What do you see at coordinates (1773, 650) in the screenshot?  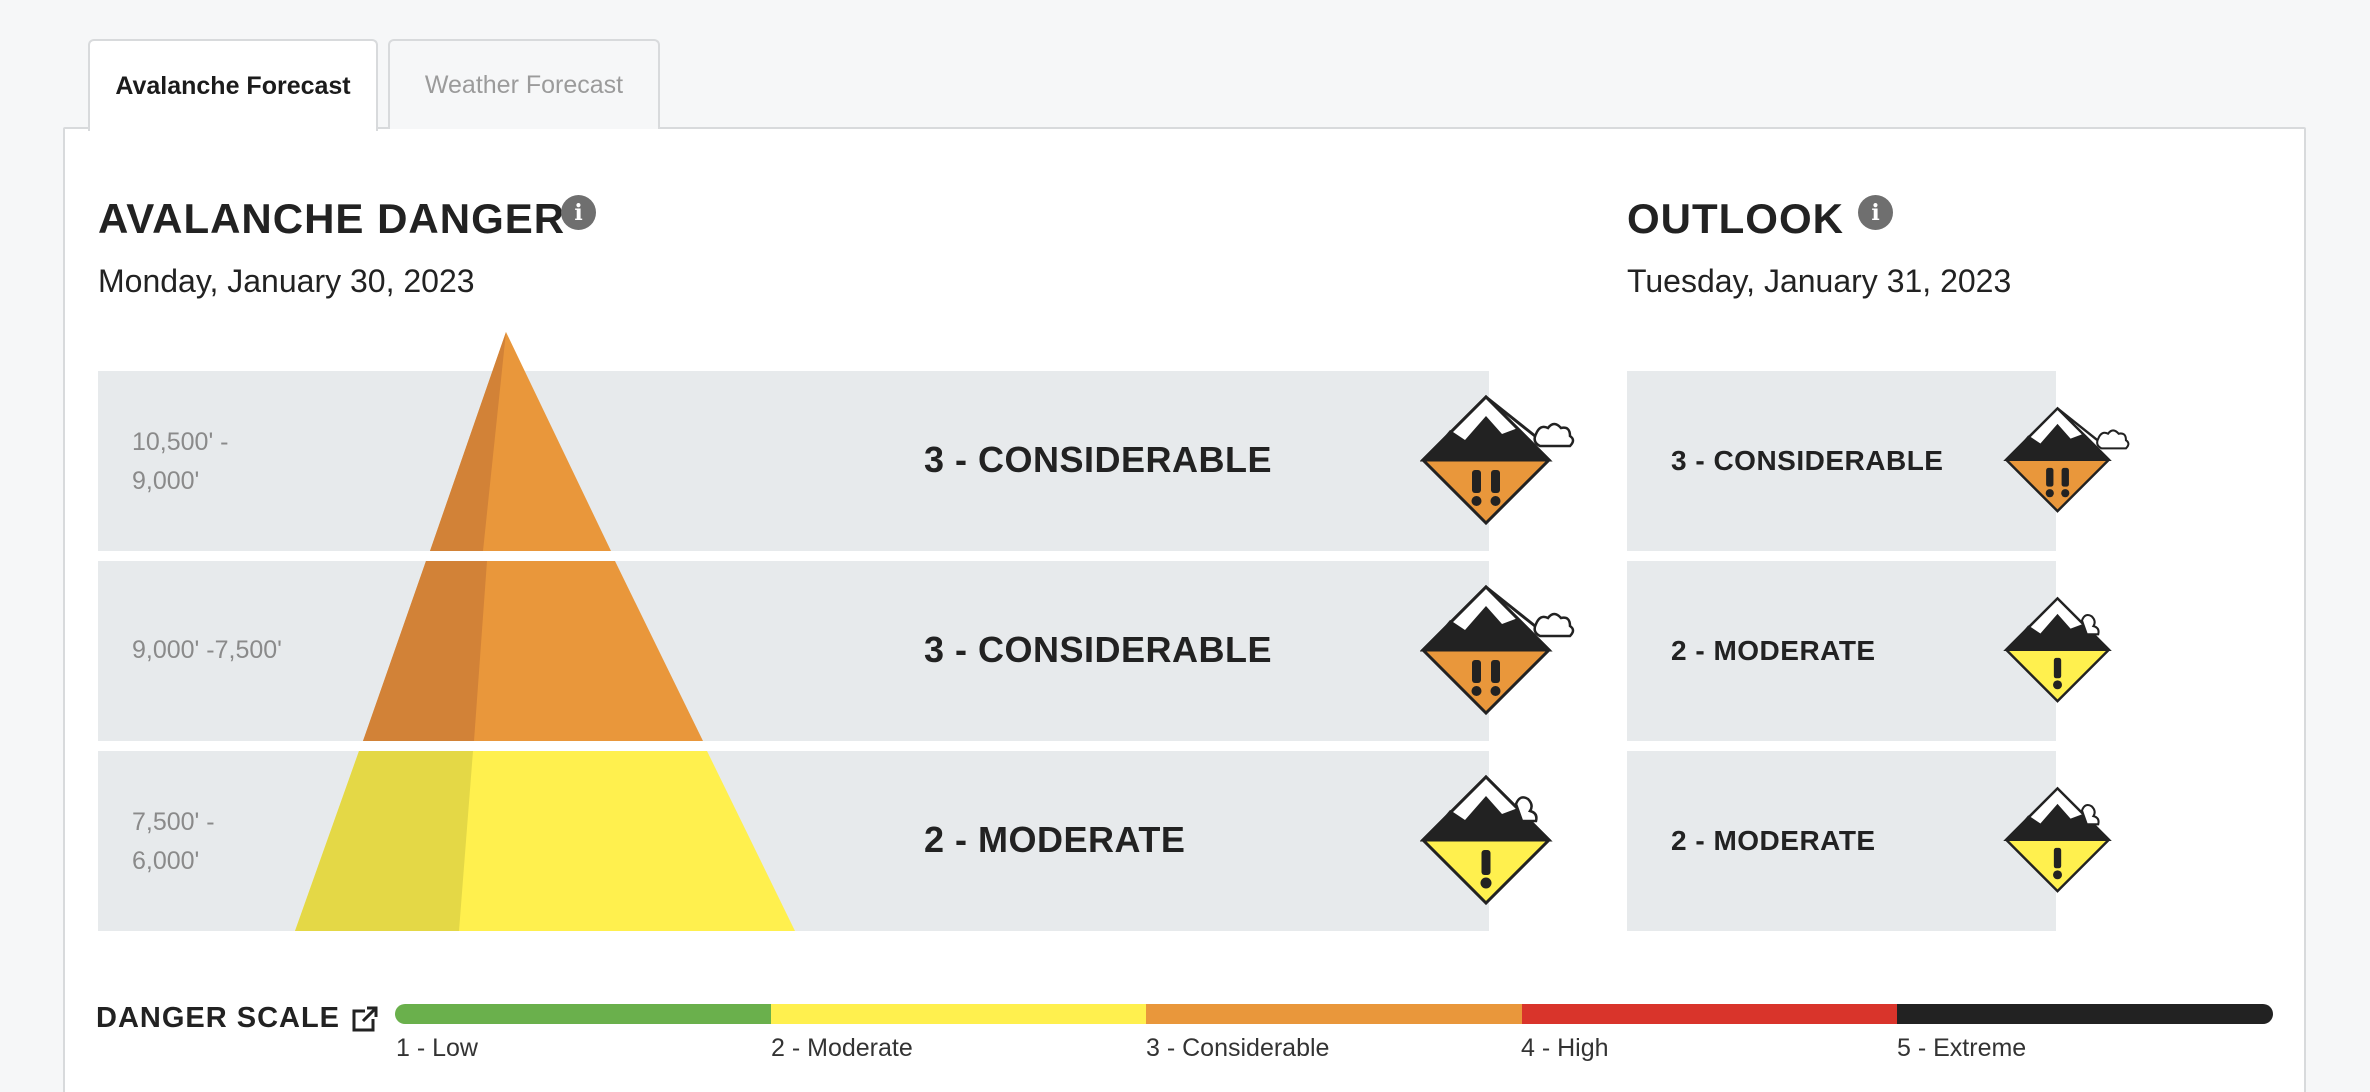 I see `outlook-rating-middle: 2 - MODERATE` at bounding box center [1773, 650].